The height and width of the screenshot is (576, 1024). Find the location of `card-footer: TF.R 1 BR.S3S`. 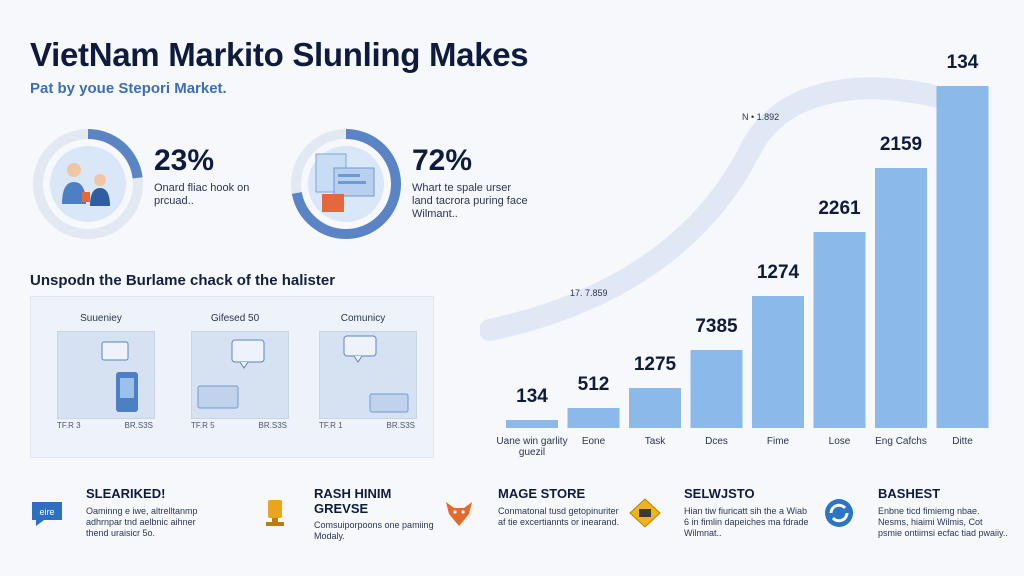

card-footer: TF.R 1 BR.S3S is located at coordinates (367, 425).